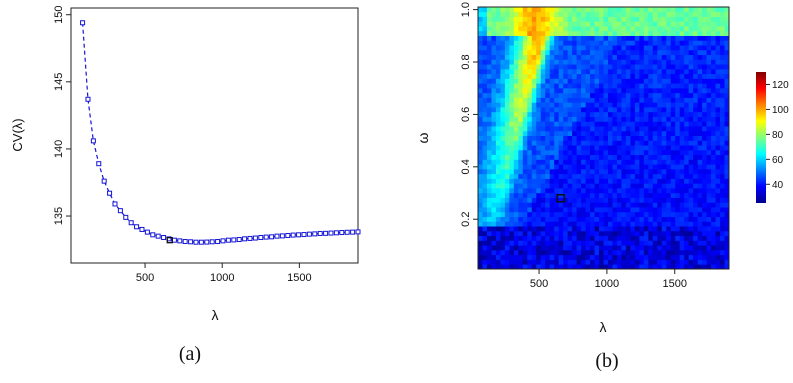 This screenshot has width=793, height=383. What do you see at coordinates (466, 114) in the screenshot?
I see `y-tick-label: 0.6` at bounding box center [466, 114].